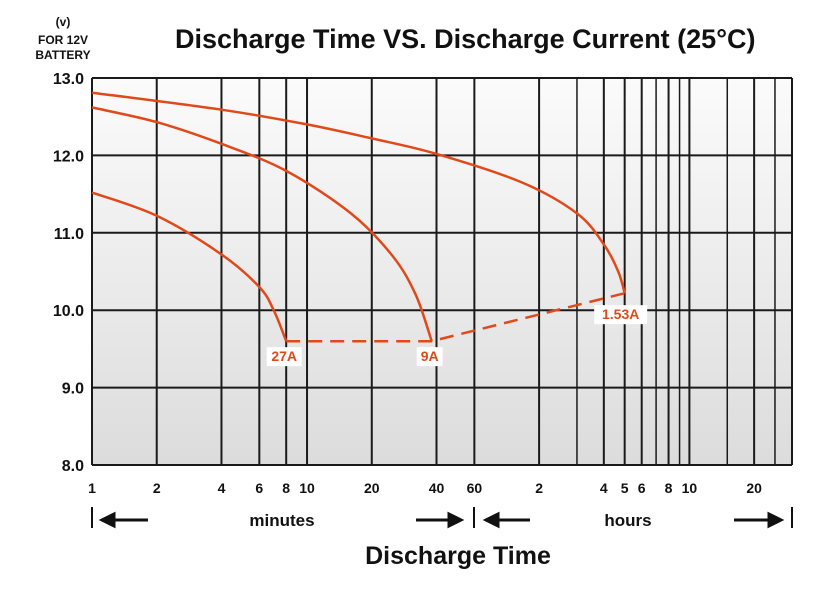 The image size is (827, 604). I want to click on x-axis-title: Discharge Time, so click(458, 556).